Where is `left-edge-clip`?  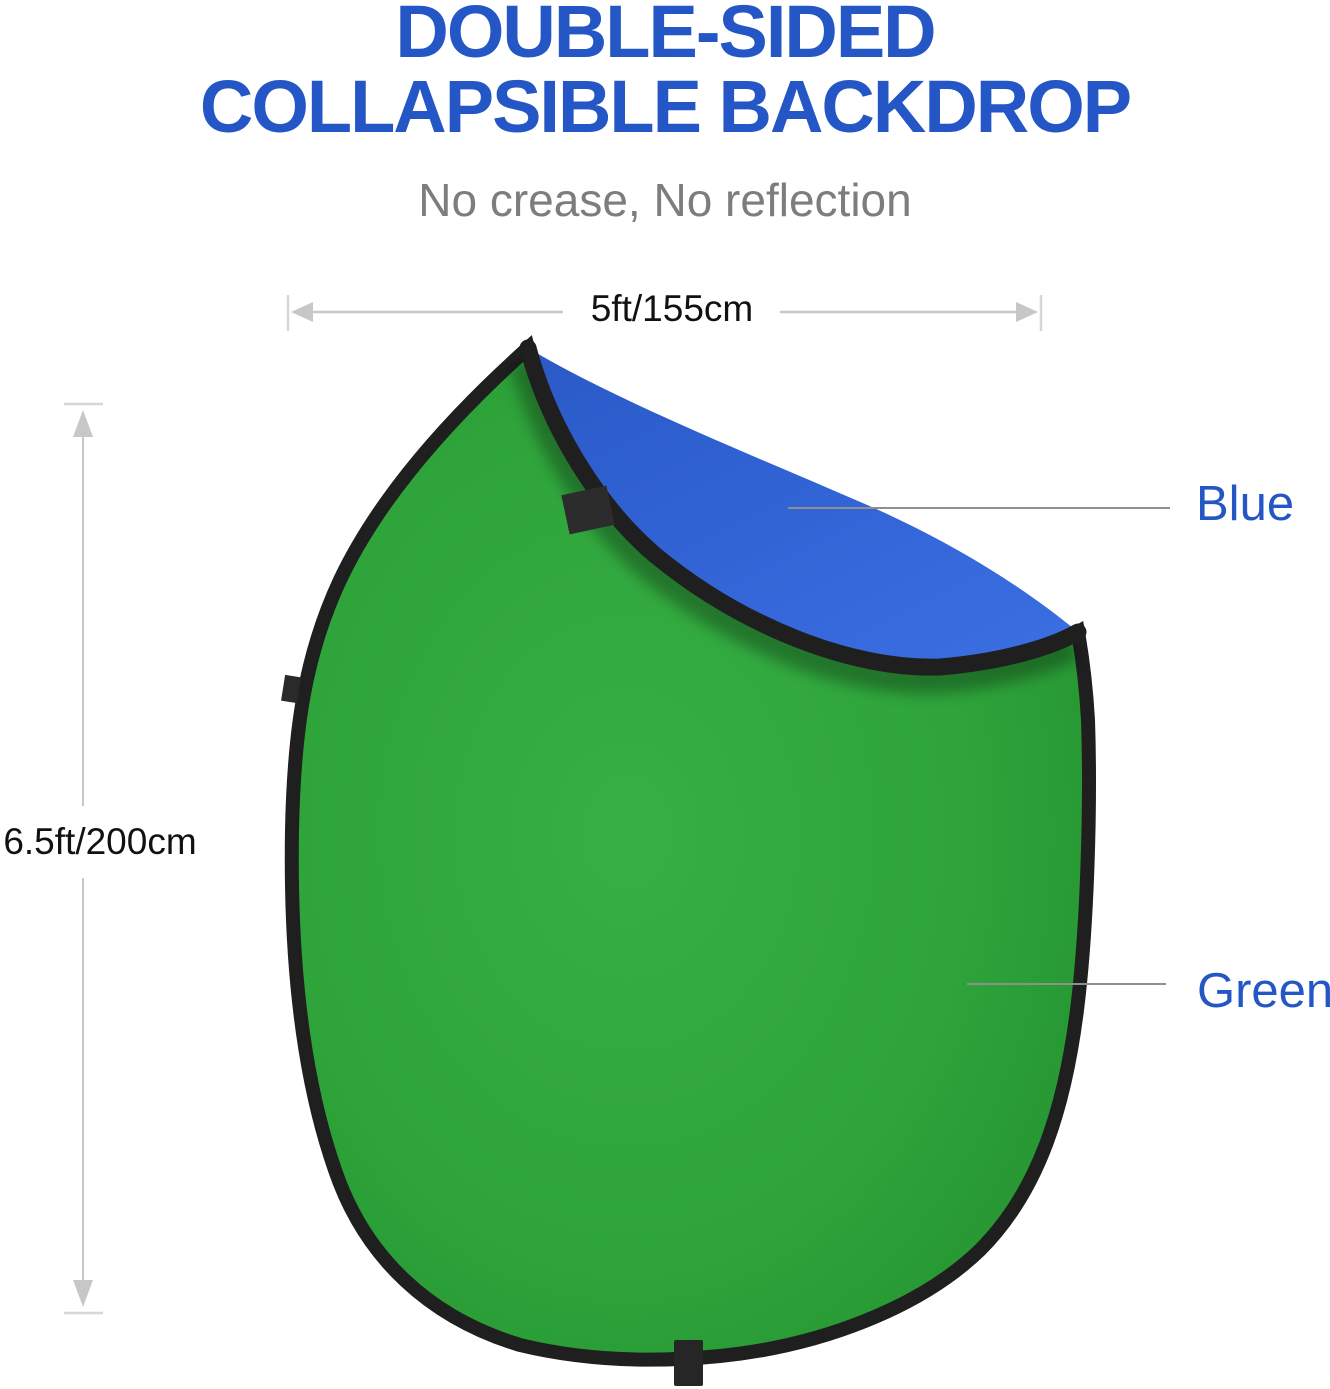 left-edge-clip is located at coordinates (291, 689).